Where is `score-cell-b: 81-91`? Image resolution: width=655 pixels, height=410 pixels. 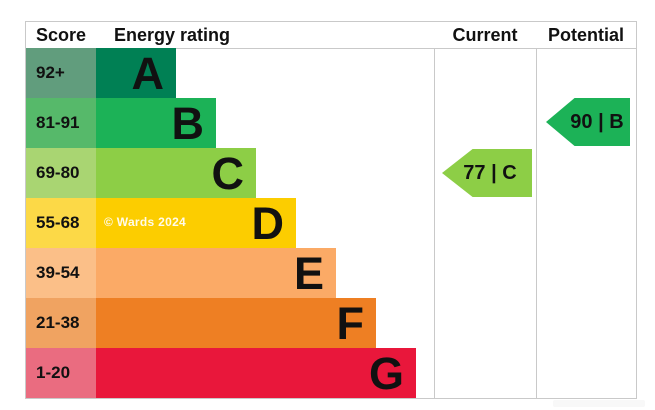 score-cell-b: 81-91 is located at coordinates (61, 123).